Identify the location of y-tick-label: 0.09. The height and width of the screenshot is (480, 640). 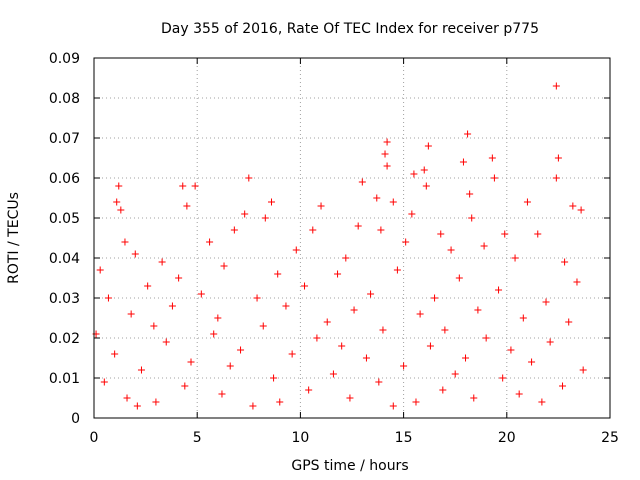
(64, 59).